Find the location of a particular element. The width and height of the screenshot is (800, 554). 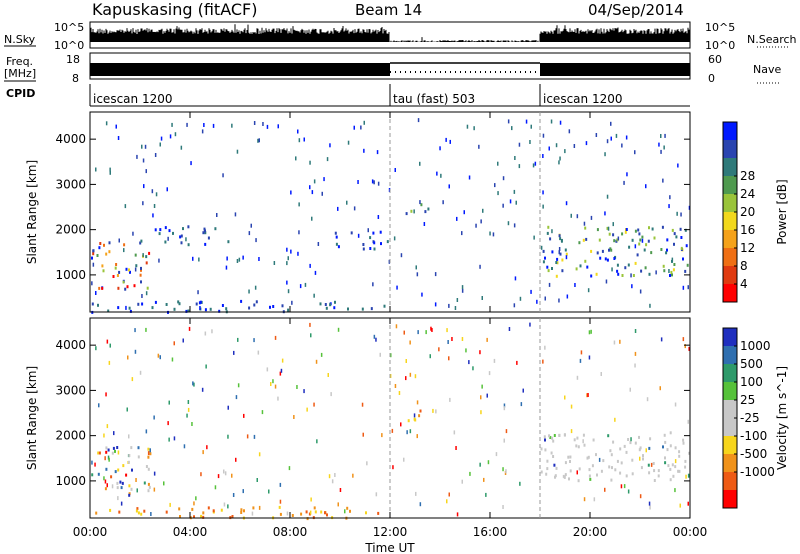

freq-label-line2: [MHz] is located at coordinates (20, 73).